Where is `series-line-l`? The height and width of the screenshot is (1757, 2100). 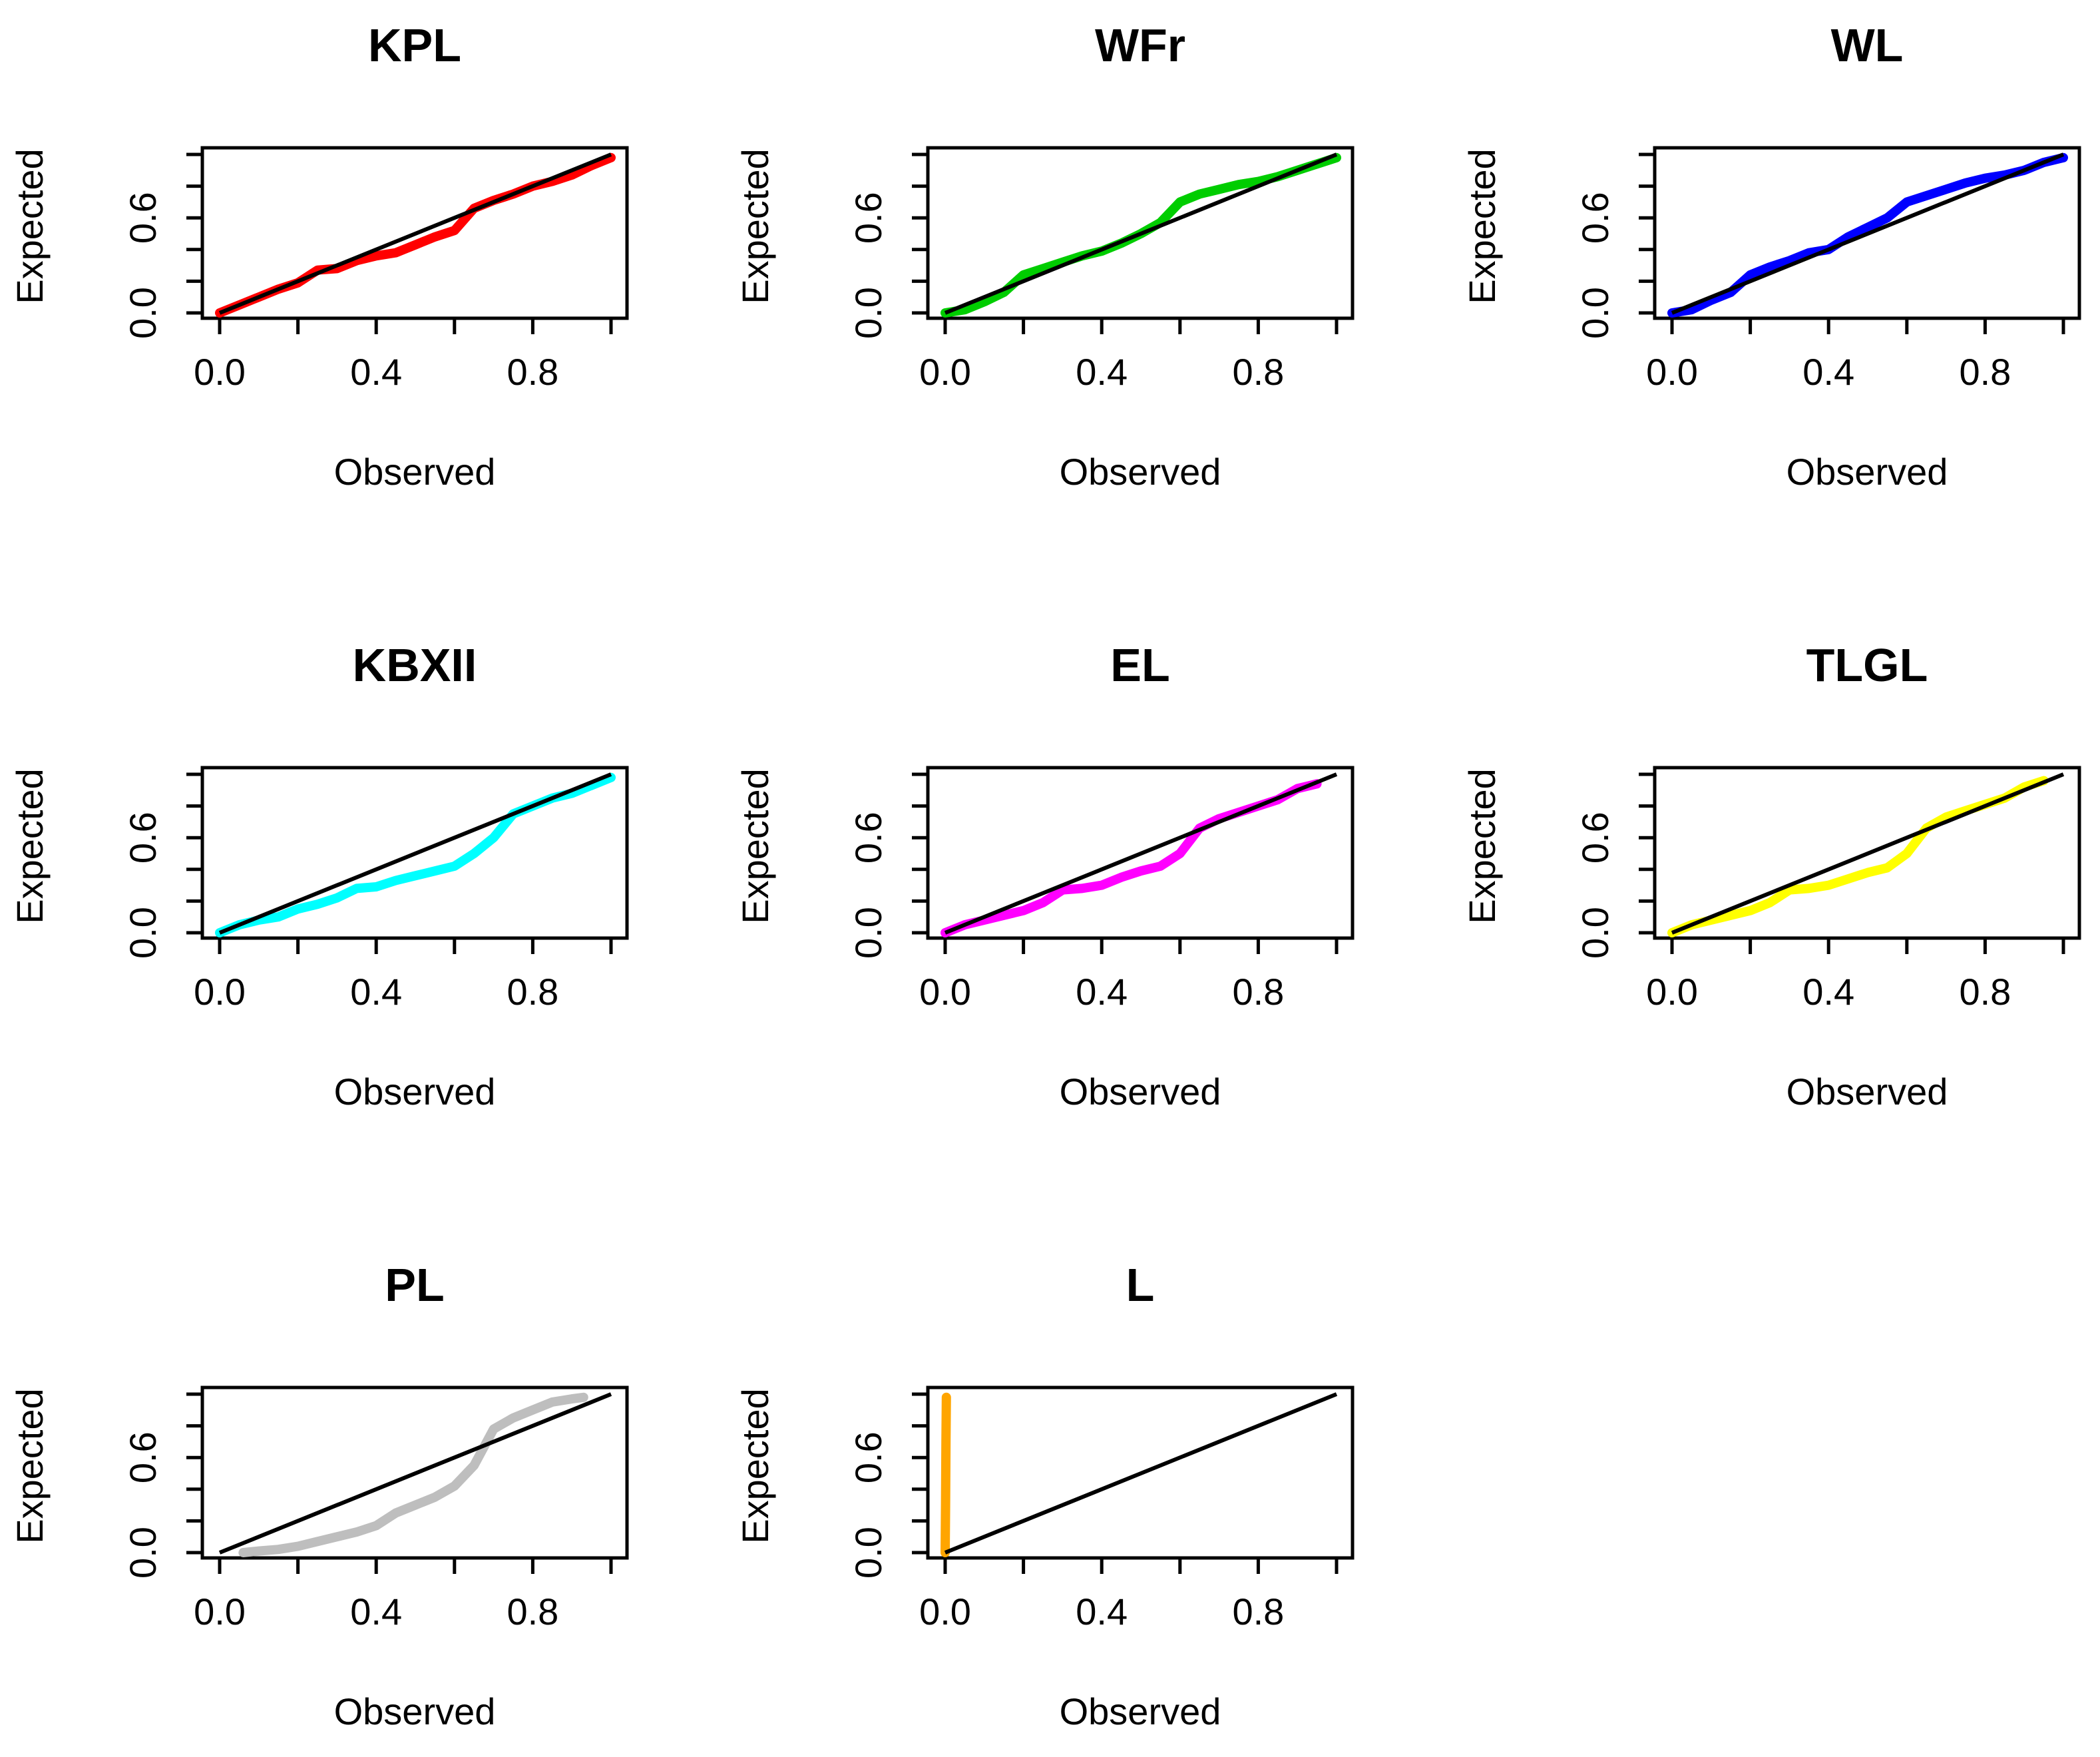
series-line-l is located at coordinates (946, 1474).